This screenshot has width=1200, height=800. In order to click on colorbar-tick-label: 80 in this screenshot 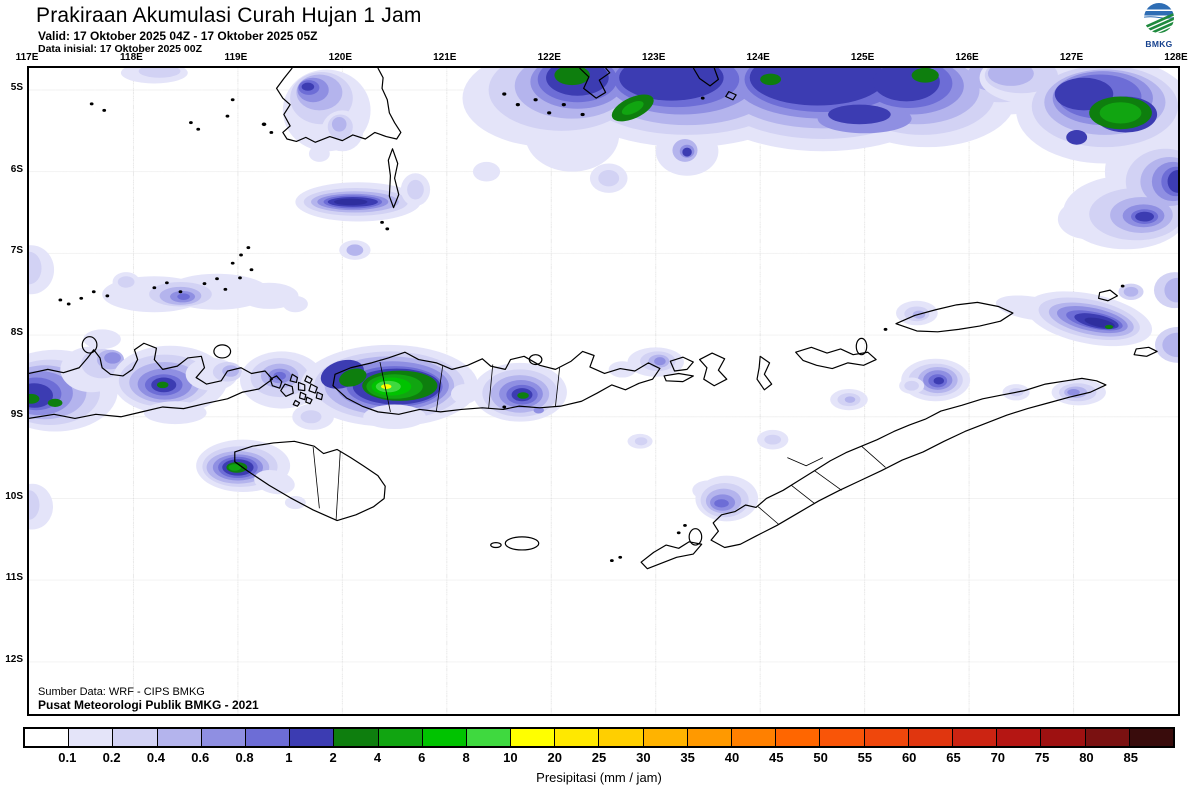, I will do `click(1086, 757)`.